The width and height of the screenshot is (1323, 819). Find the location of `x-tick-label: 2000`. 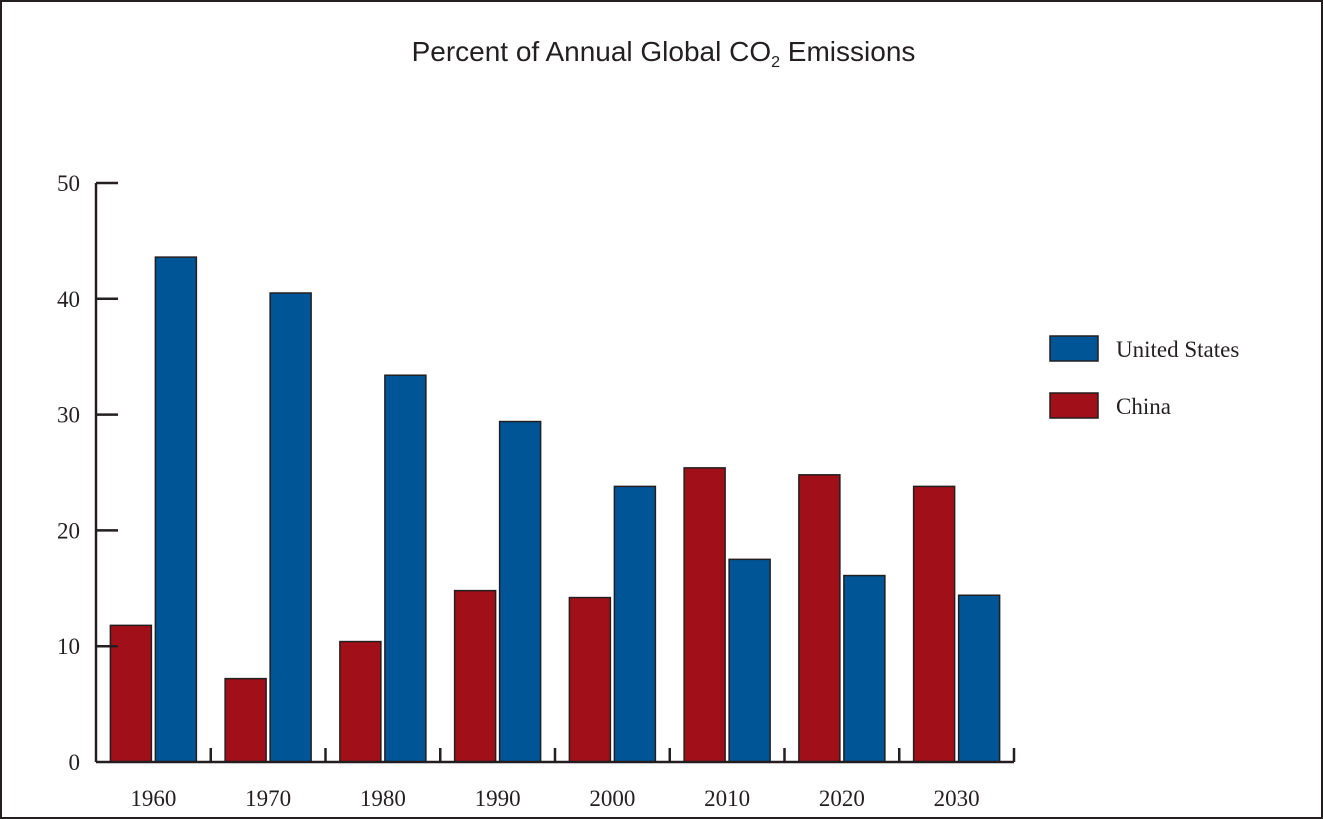

x-tick-label: 2000 is located at coordinates (612, 798).